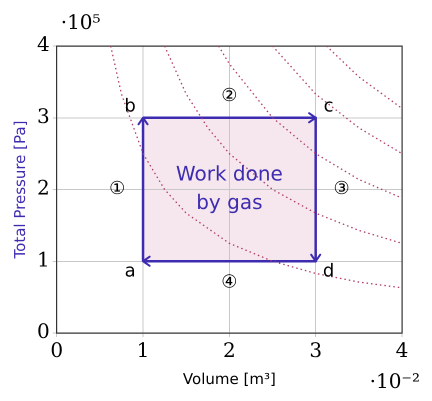 This screenshot has height=401, width=432. Describe the element at coordinates (395, 381) in the screenshot. I see `text: ·10⁻²` at that location.